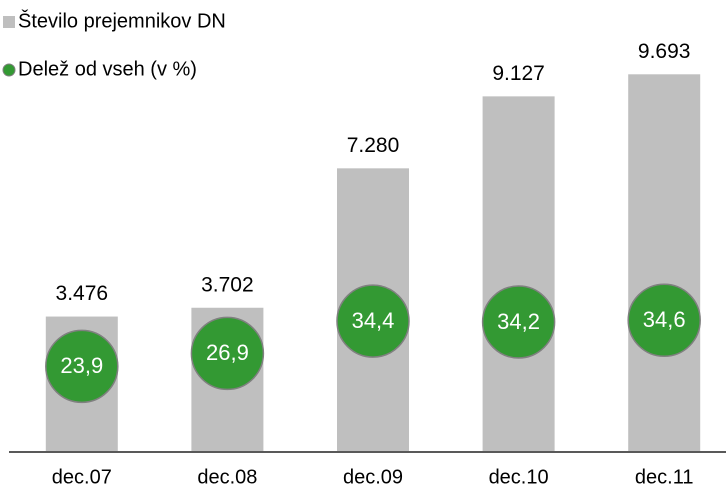 Image resolution: width=726 pixels, height=492 pixels. I want to click on share-value-label: 26,9, so click(227, 352).